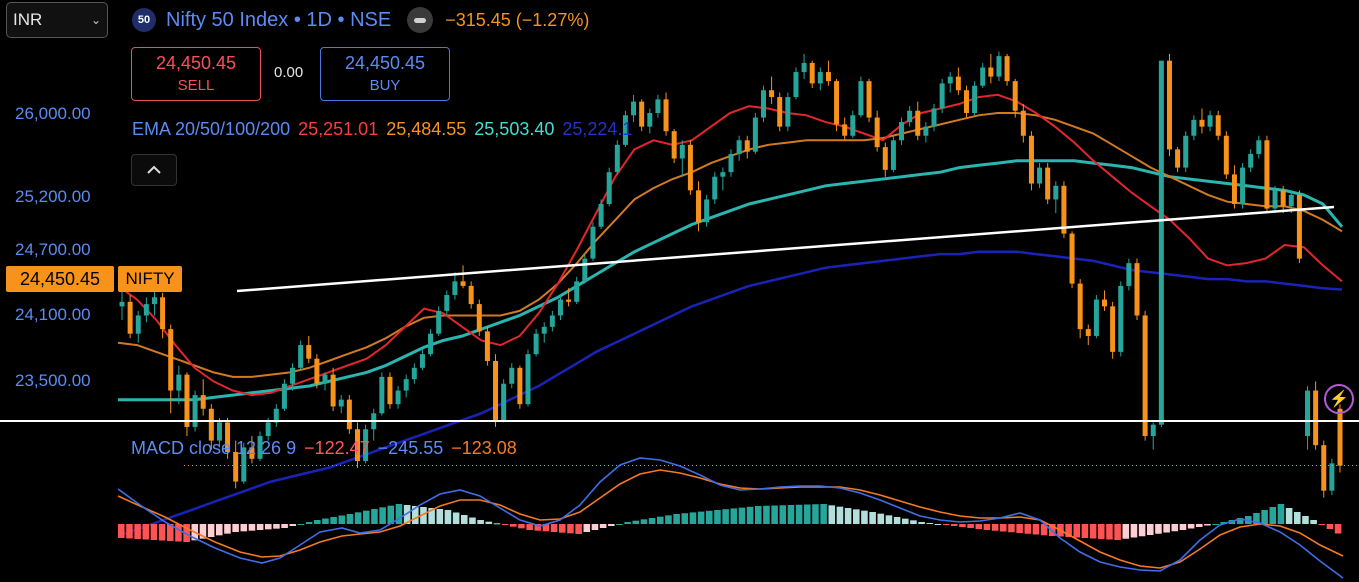 This screenshot has width=1359, height=582. Describe the element at coordinates (1339, 399) in the screenshot. I see `lightning-icon: ⚡` at that location.